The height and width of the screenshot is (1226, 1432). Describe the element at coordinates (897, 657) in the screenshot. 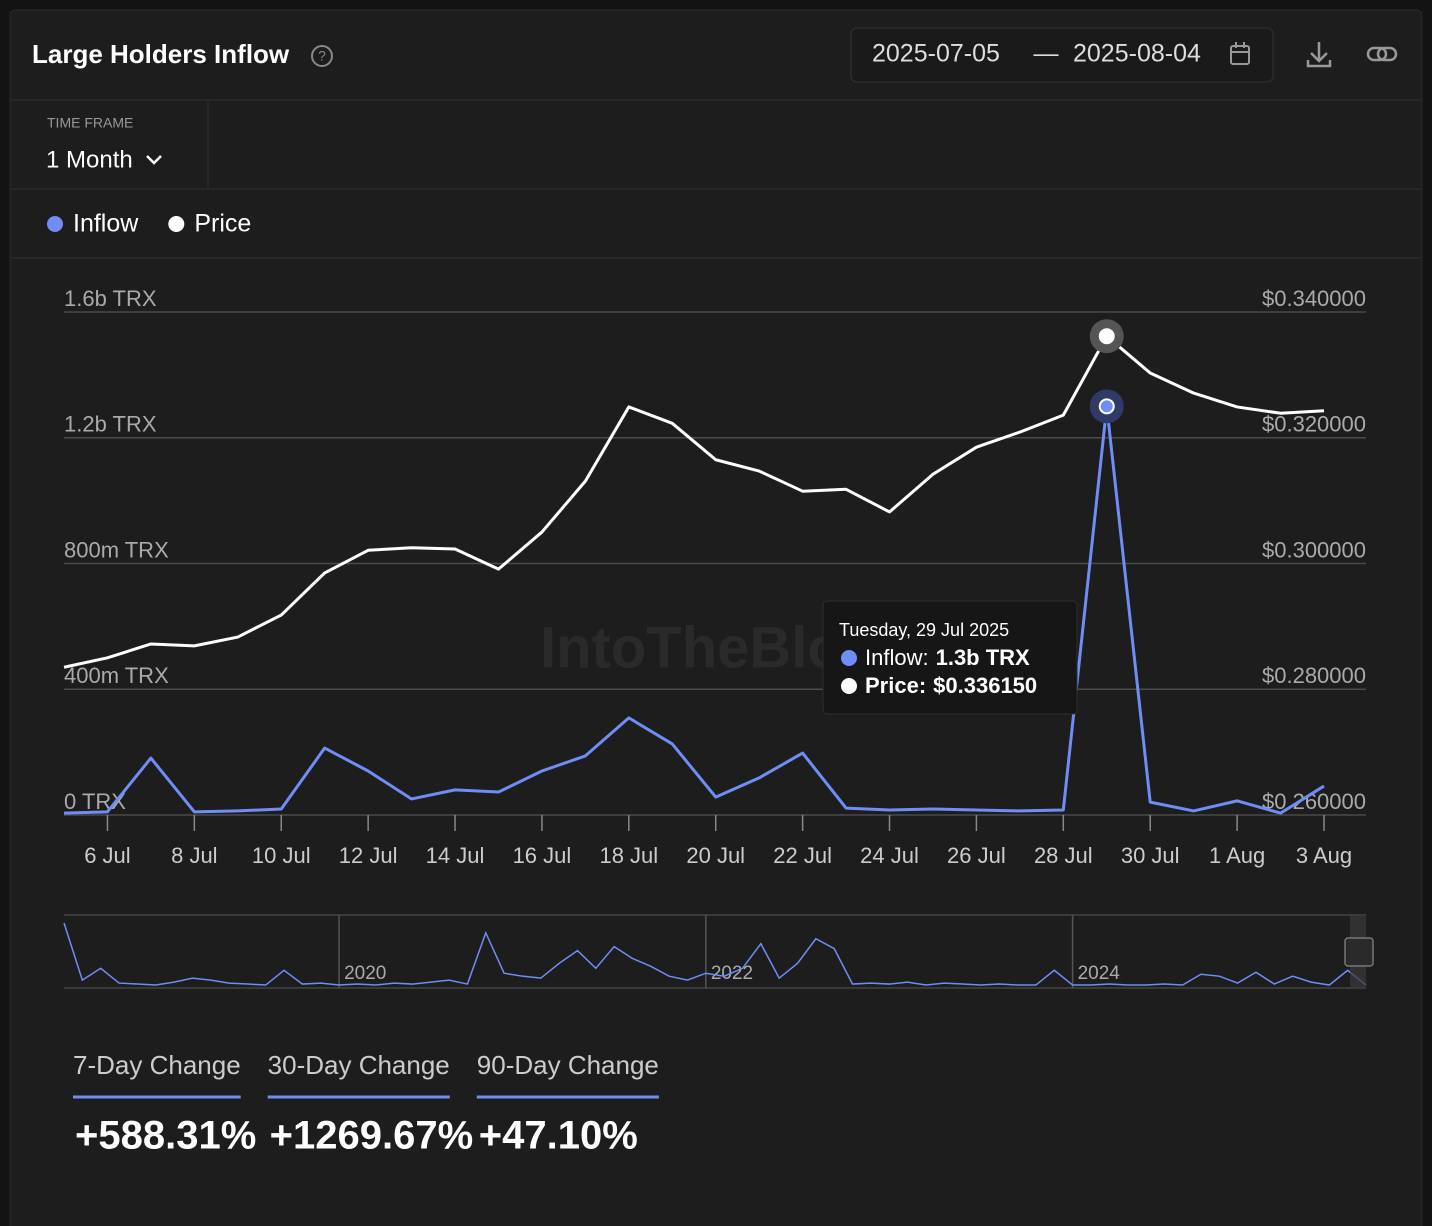

I see `tooltip-label: Inflow:` at that location.